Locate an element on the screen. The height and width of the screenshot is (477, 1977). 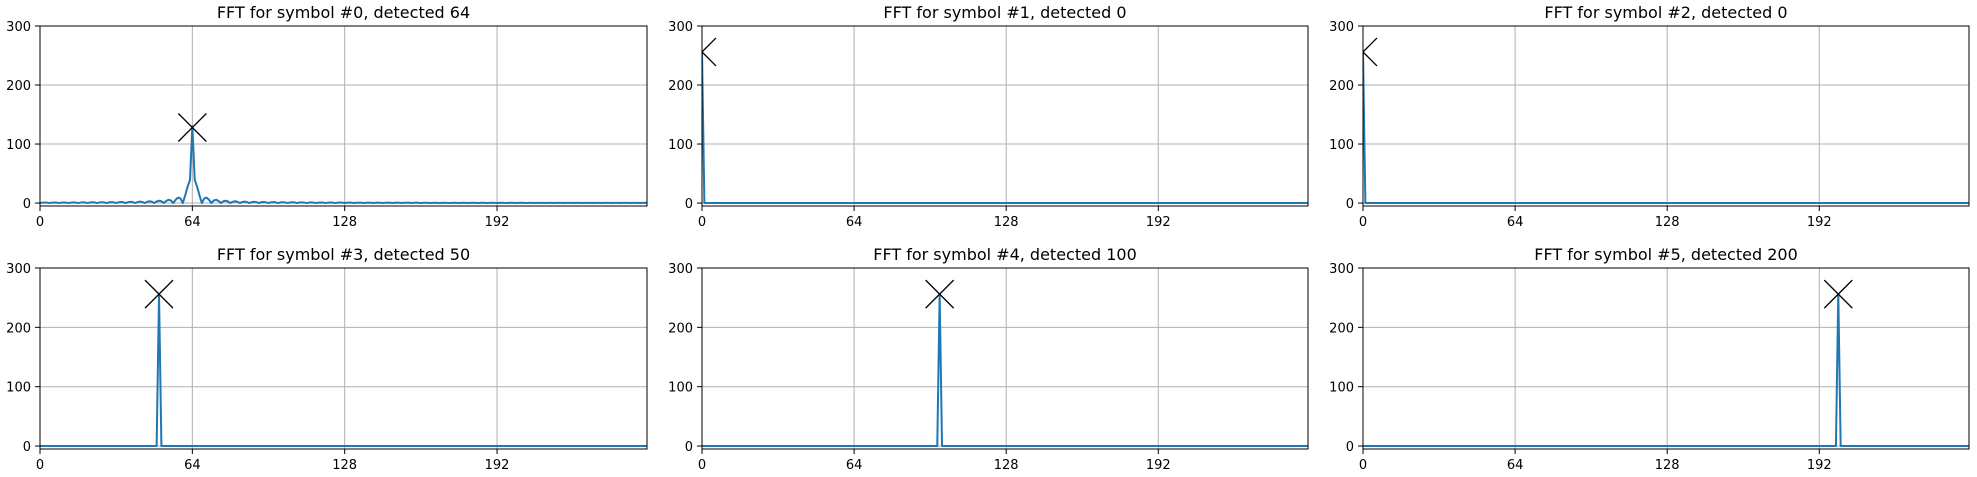
subplot-title: FFT for symbol #1, detected 0 is located at coordinates (1004, 12).